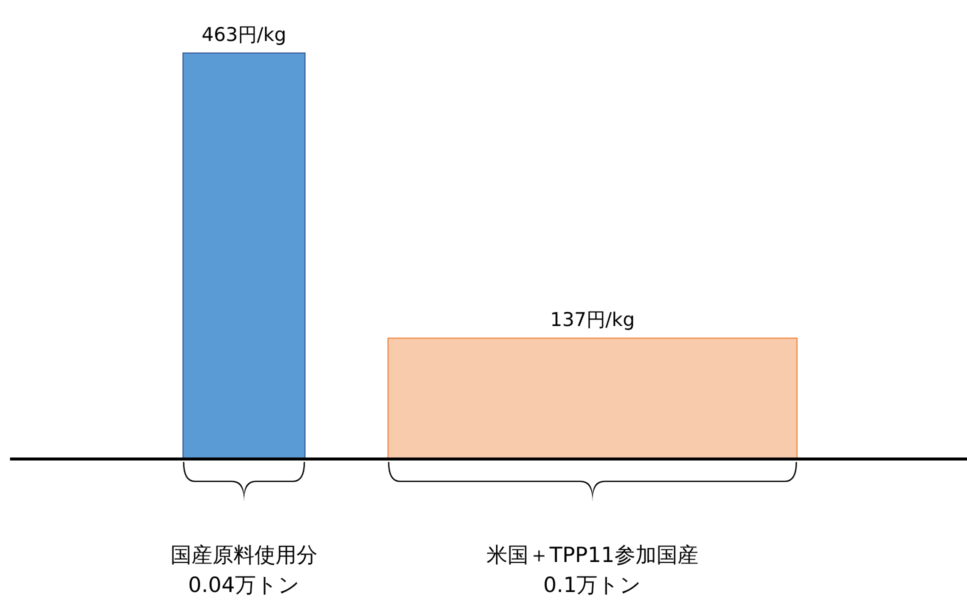 Image resolution: width=967 pixels, height=603 pixels. I want to click on x-tick-label: 国産原料使用分 0.04万トン, so click(244, 570).